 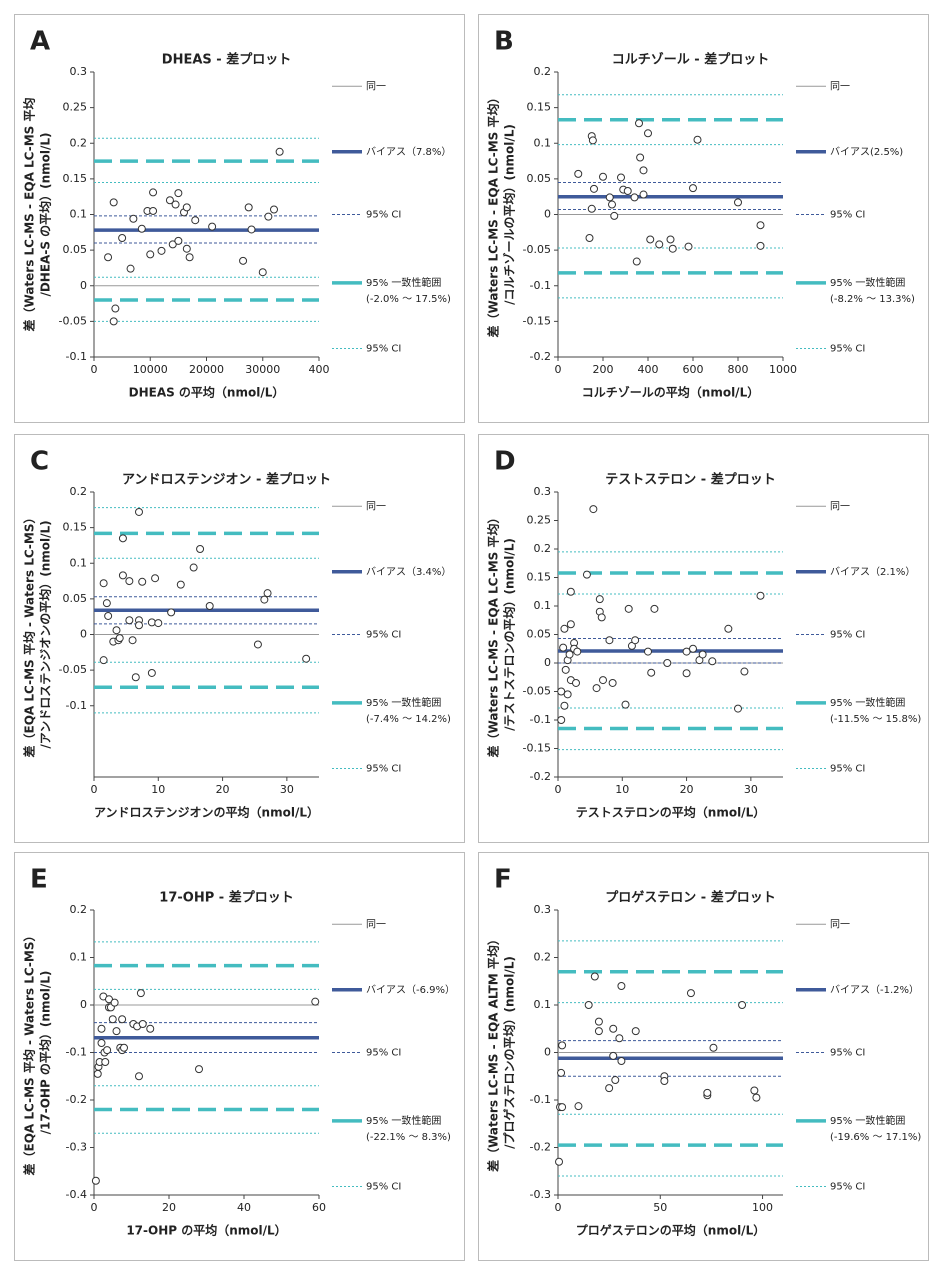 I want to click on legend-label: 95% 一致性範囲, so click(x=867, y=1120).